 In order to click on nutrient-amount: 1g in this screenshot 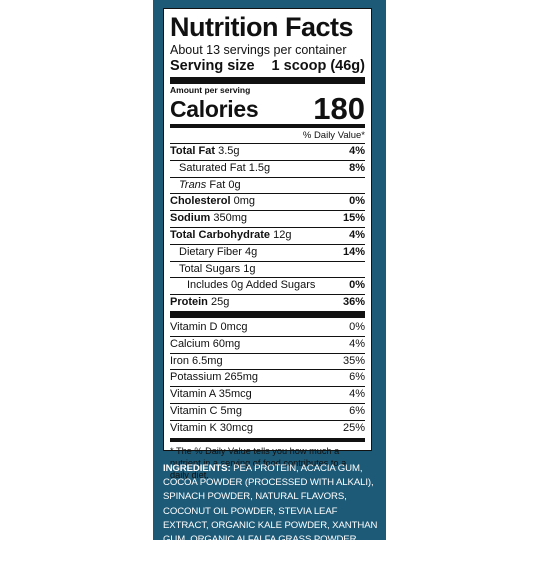, I will do `click(249, 268)`.